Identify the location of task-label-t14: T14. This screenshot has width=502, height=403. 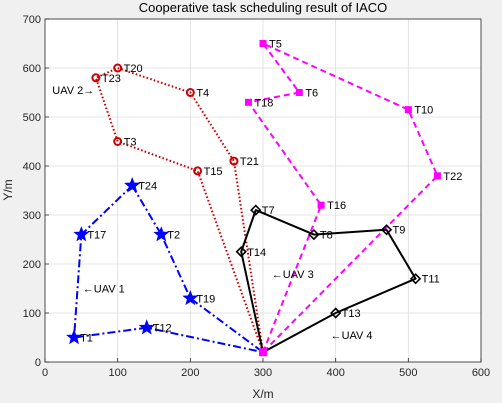
(256, 253).